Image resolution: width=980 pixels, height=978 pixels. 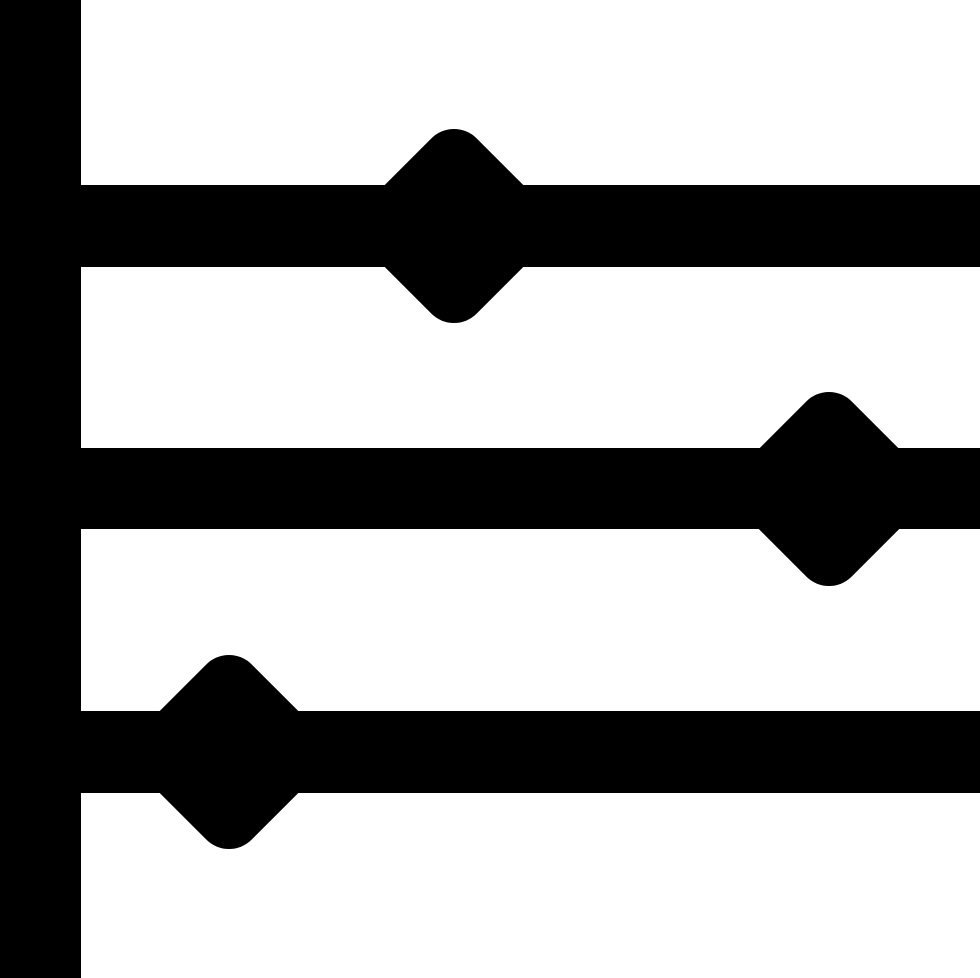 I want to click on vertical-axis-bar, so click(x=40, y=489).